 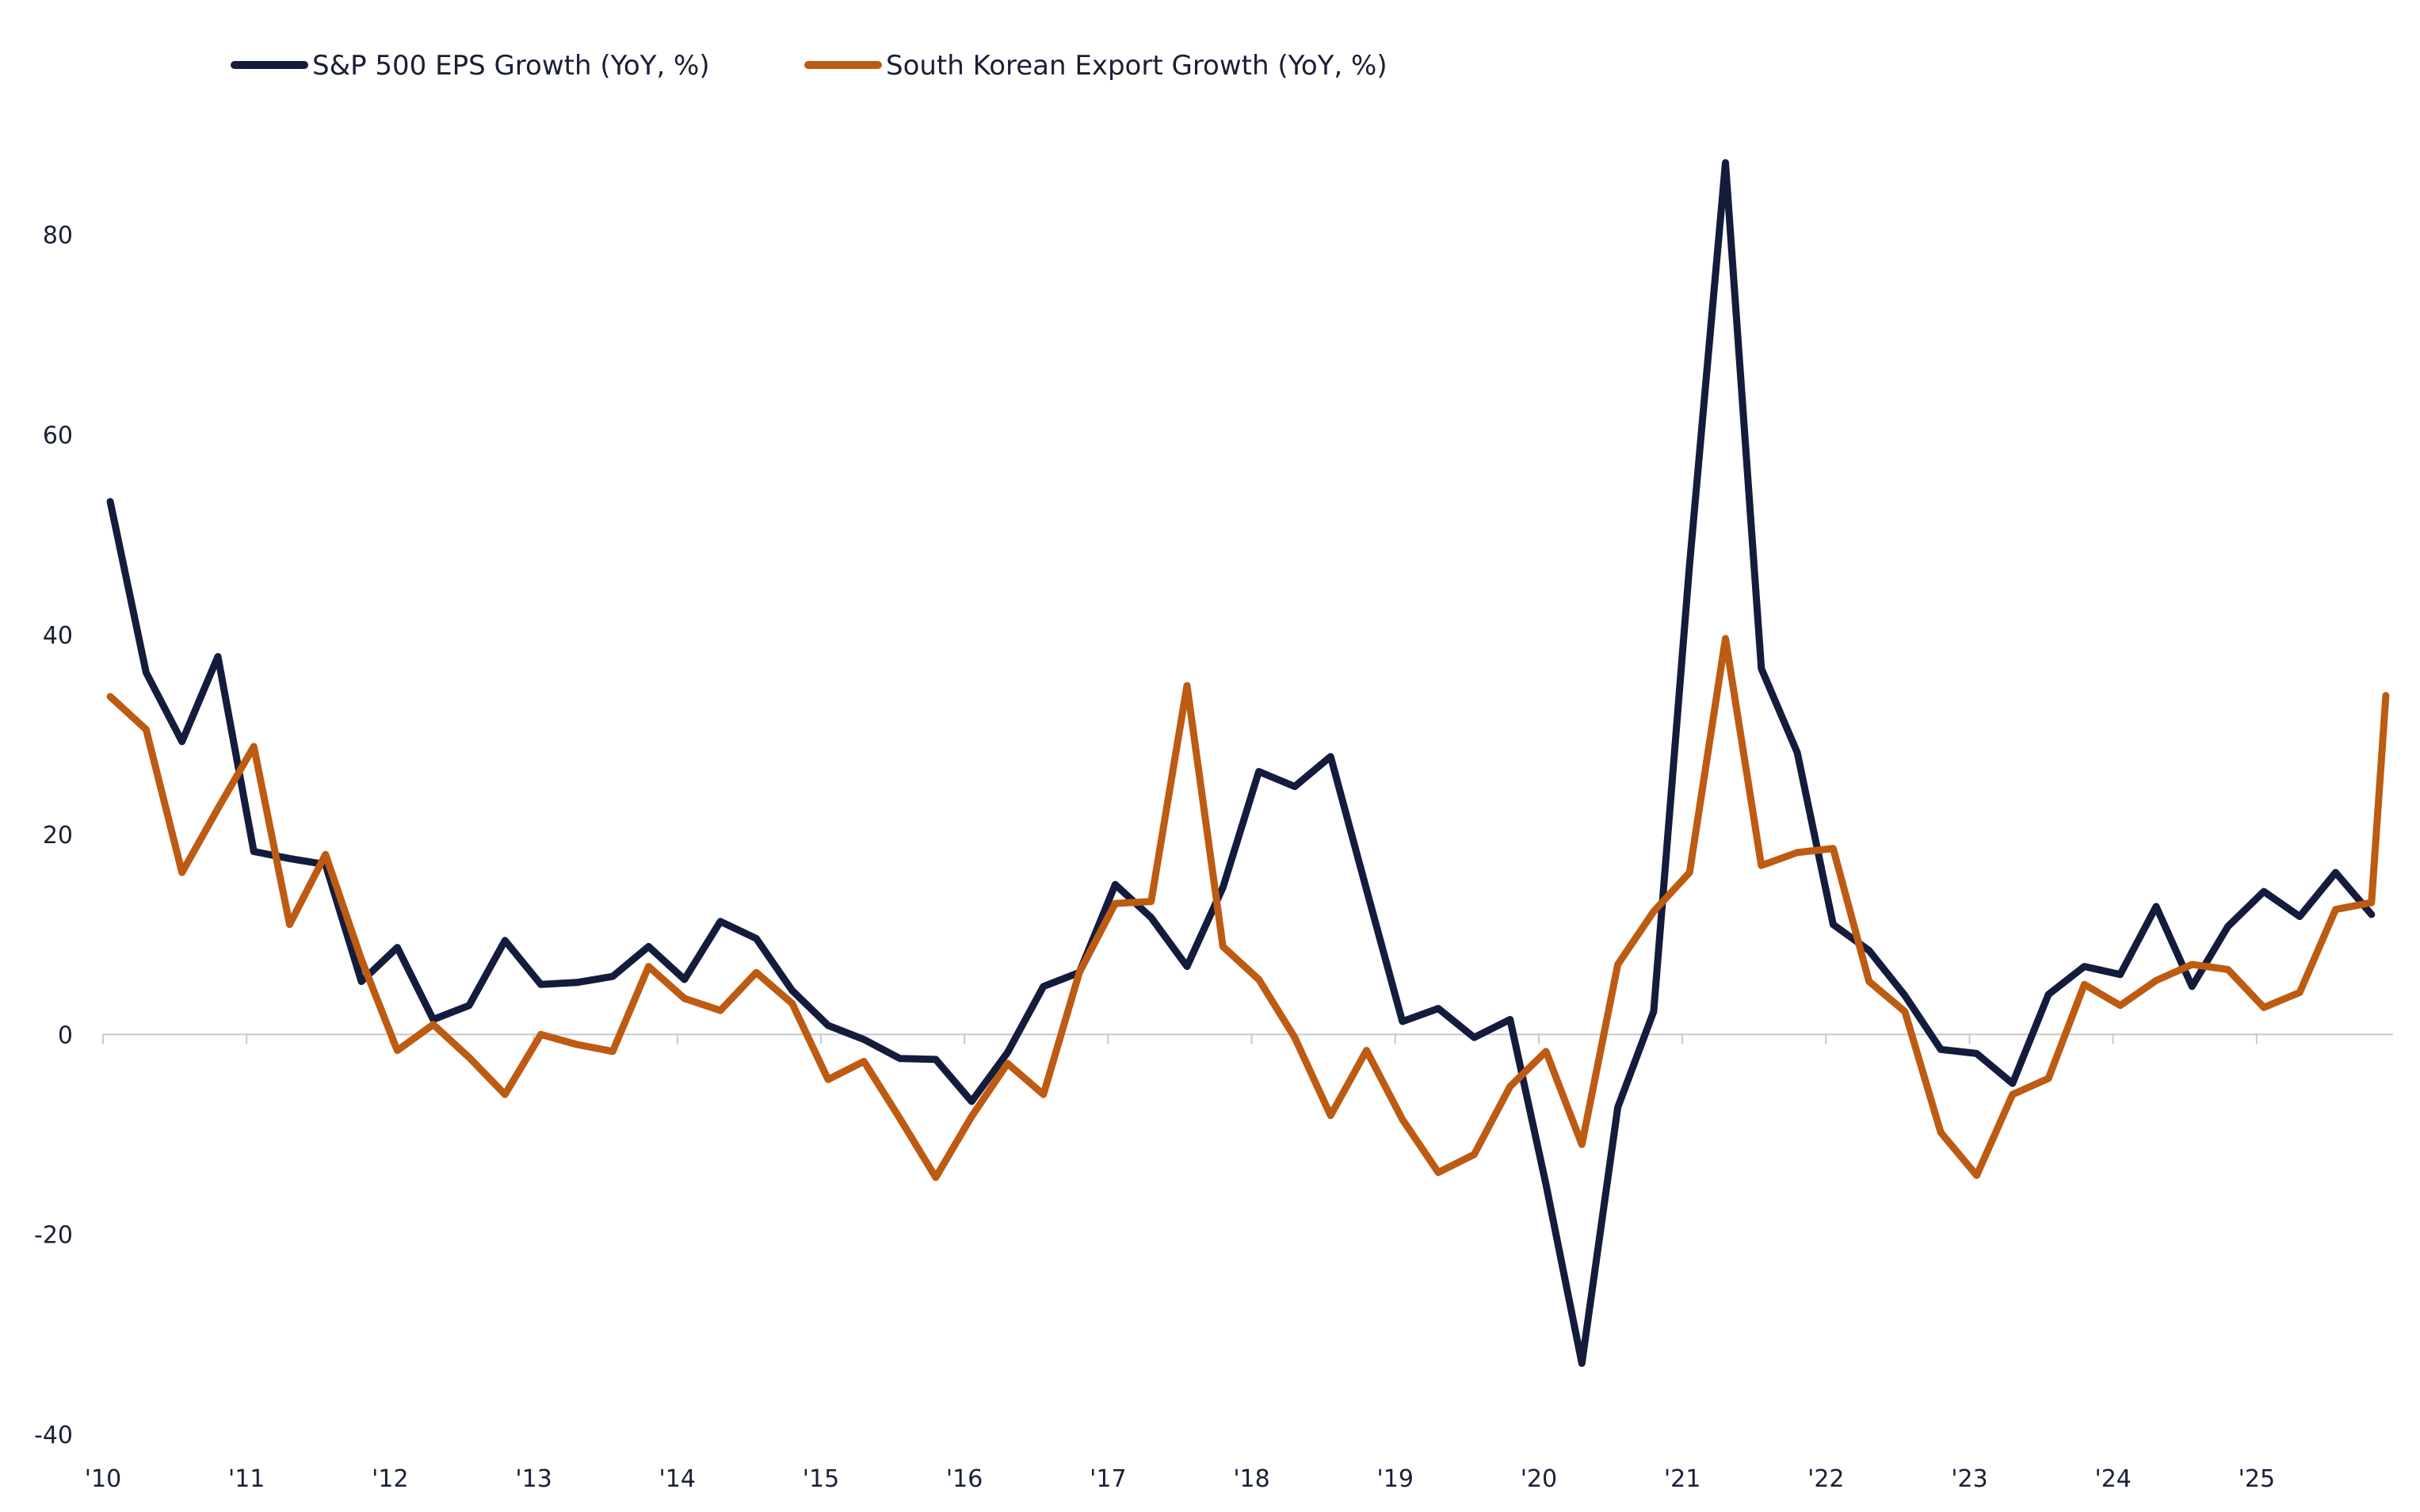 What do you see at coordinates (678, 1479) in the screenshot?
I see `x-tick-label: '14` at bounding box center [678, 1479].